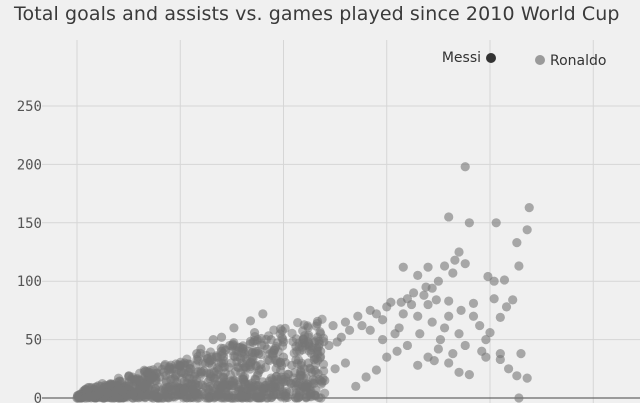  I want to click on y-tick-label-250: 250, so click(29, 107).